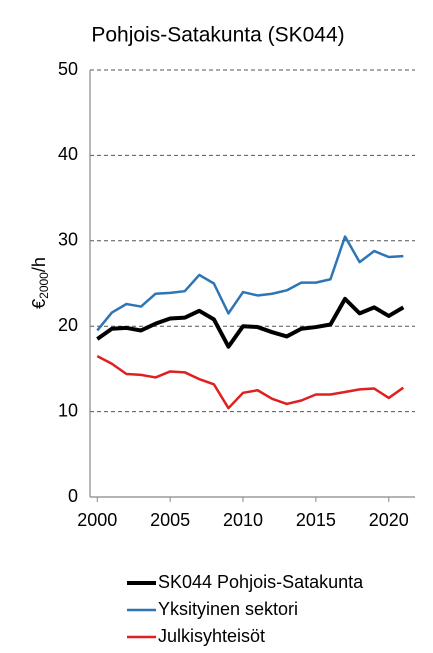 The width and height of the screenshot is (433, 653). What do you see at coordinates (68, 325) in the screenshot?
I see `y-tick-label: 20` at bounding box center [68, 325].